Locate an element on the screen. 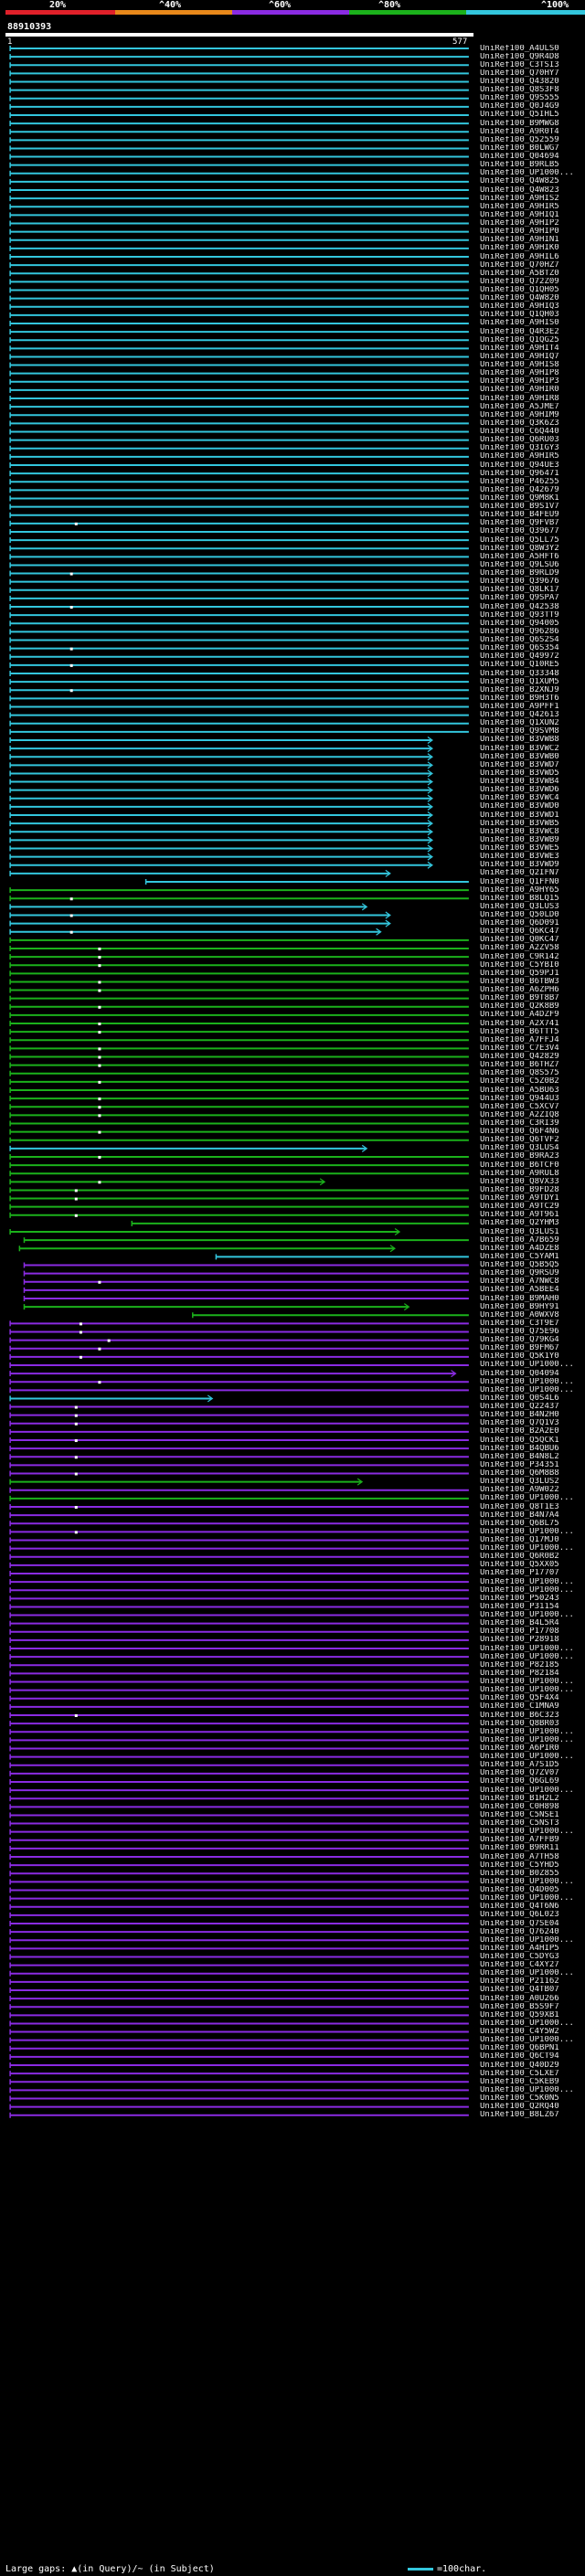 This screenshot has width=585, height=2576. hit-label: UniRef100_Q6GL69 is located at coordinates (519, 1781).